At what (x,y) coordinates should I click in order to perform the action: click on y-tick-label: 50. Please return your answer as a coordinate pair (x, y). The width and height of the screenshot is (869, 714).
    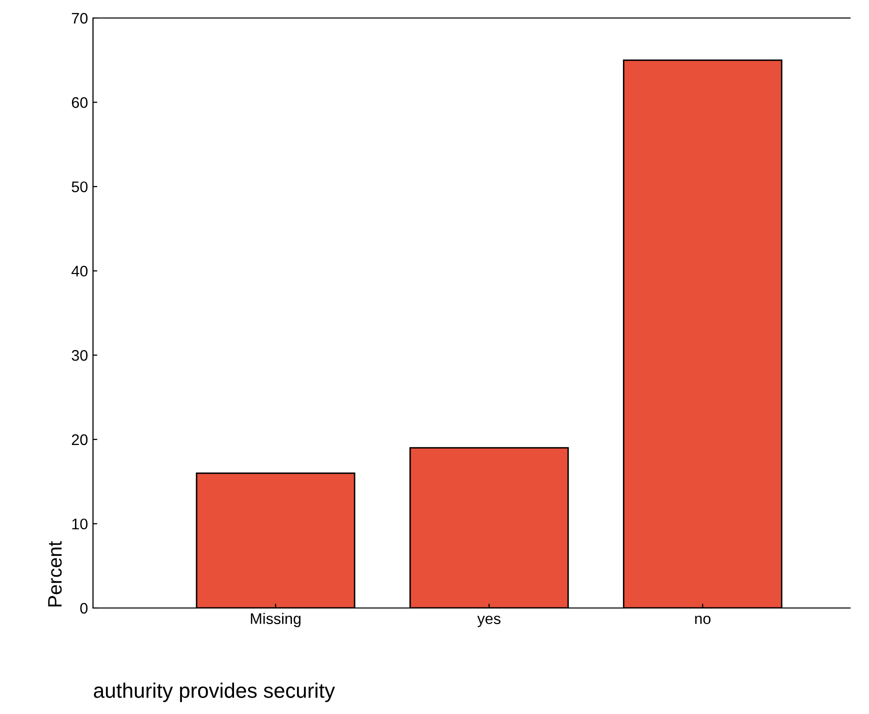
    Looking at the image, I should click on (80, 186).